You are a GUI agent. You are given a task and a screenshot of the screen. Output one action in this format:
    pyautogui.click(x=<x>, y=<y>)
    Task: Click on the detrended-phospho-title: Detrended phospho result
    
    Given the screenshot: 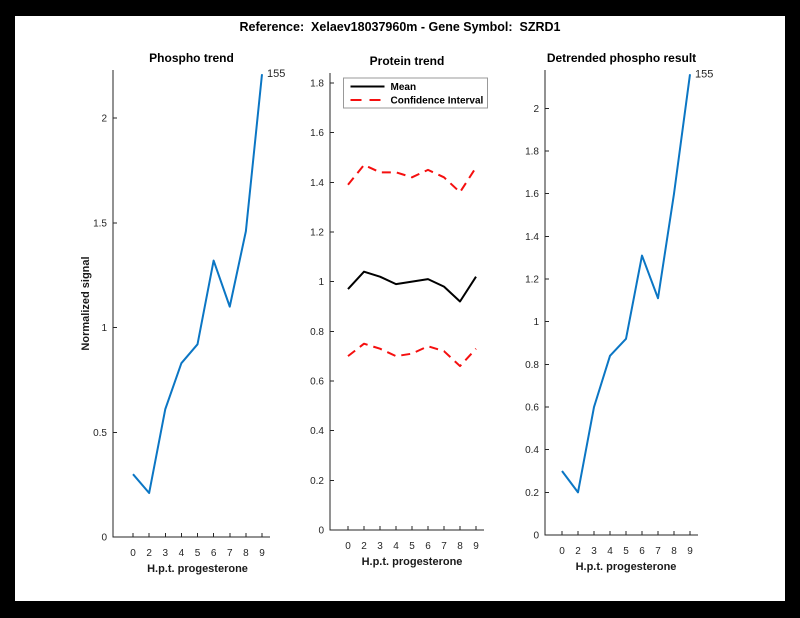 What is the action you would take?
    pyautogui.click(x=621, y=58)
    